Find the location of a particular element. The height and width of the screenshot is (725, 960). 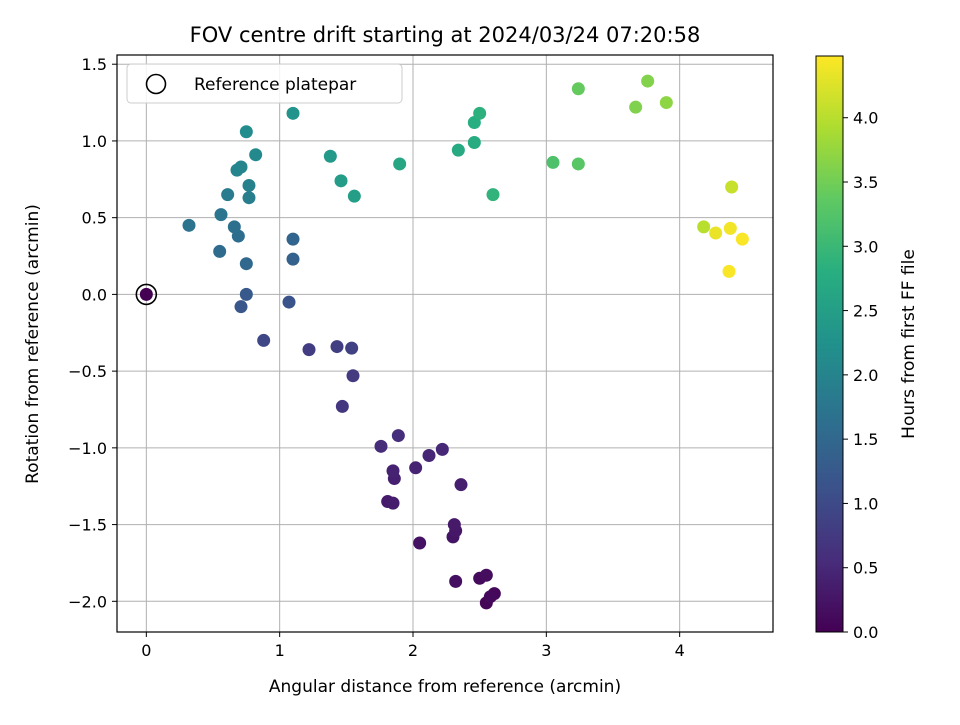

y-tick-label: −2.0 is located at coordinates (87, 601).